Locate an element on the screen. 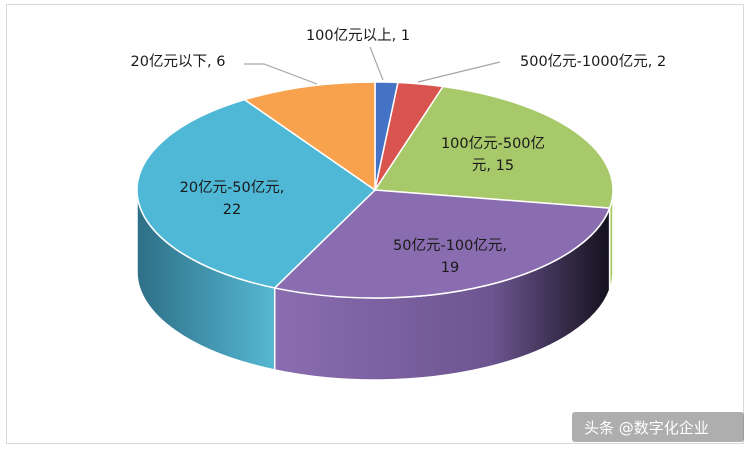  watermark: 头条 @数字化企业 is located at coordinates (658, 427).